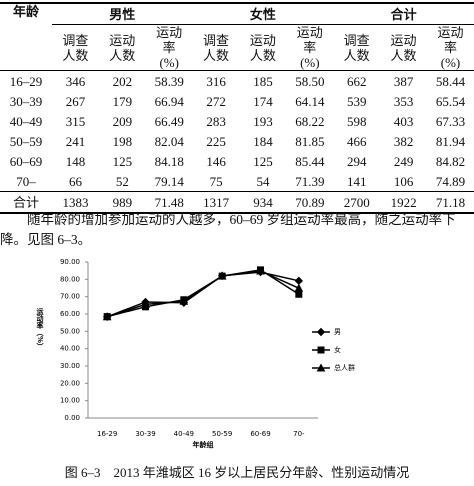 This screenshot has height=486, width=474. I want to click on x-tick-label: 40-49, so click(184, 434).